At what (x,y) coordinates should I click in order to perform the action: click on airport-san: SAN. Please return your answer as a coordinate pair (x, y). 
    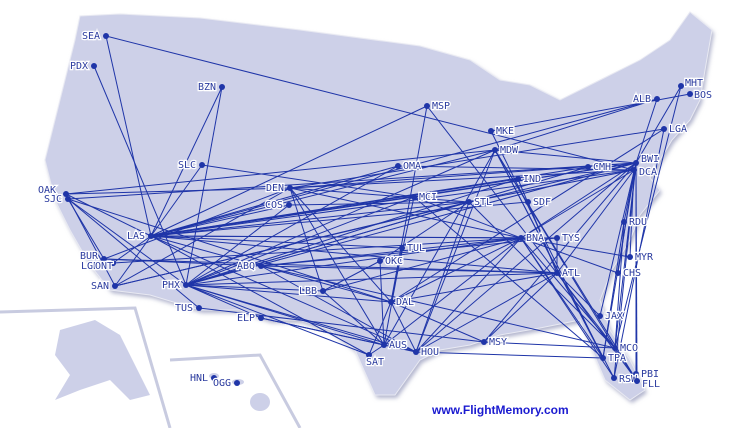
    Looking at the image, I should click on (104, 286).